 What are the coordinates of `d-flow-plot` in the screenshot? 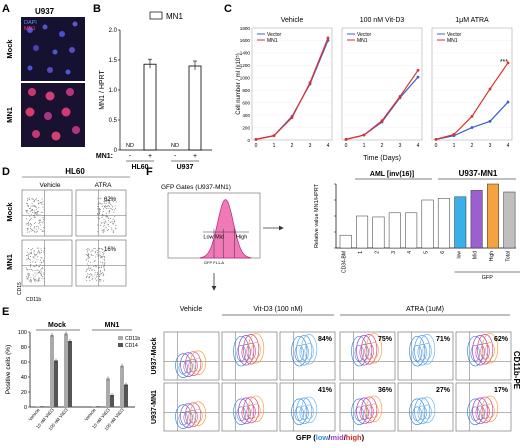 It's located at (101, 213).